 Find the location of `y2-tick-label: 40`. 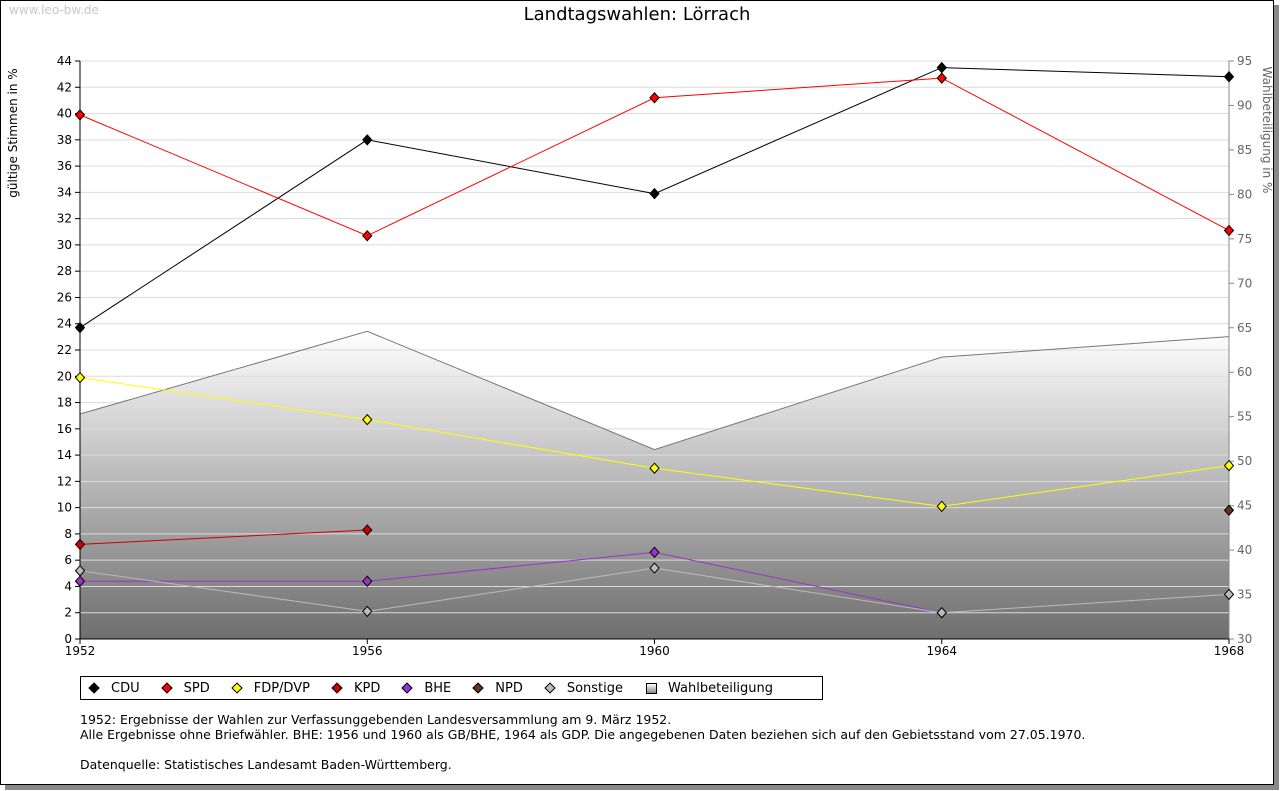

y2-tick-label: 40 is located at coordinates (1244, 550).